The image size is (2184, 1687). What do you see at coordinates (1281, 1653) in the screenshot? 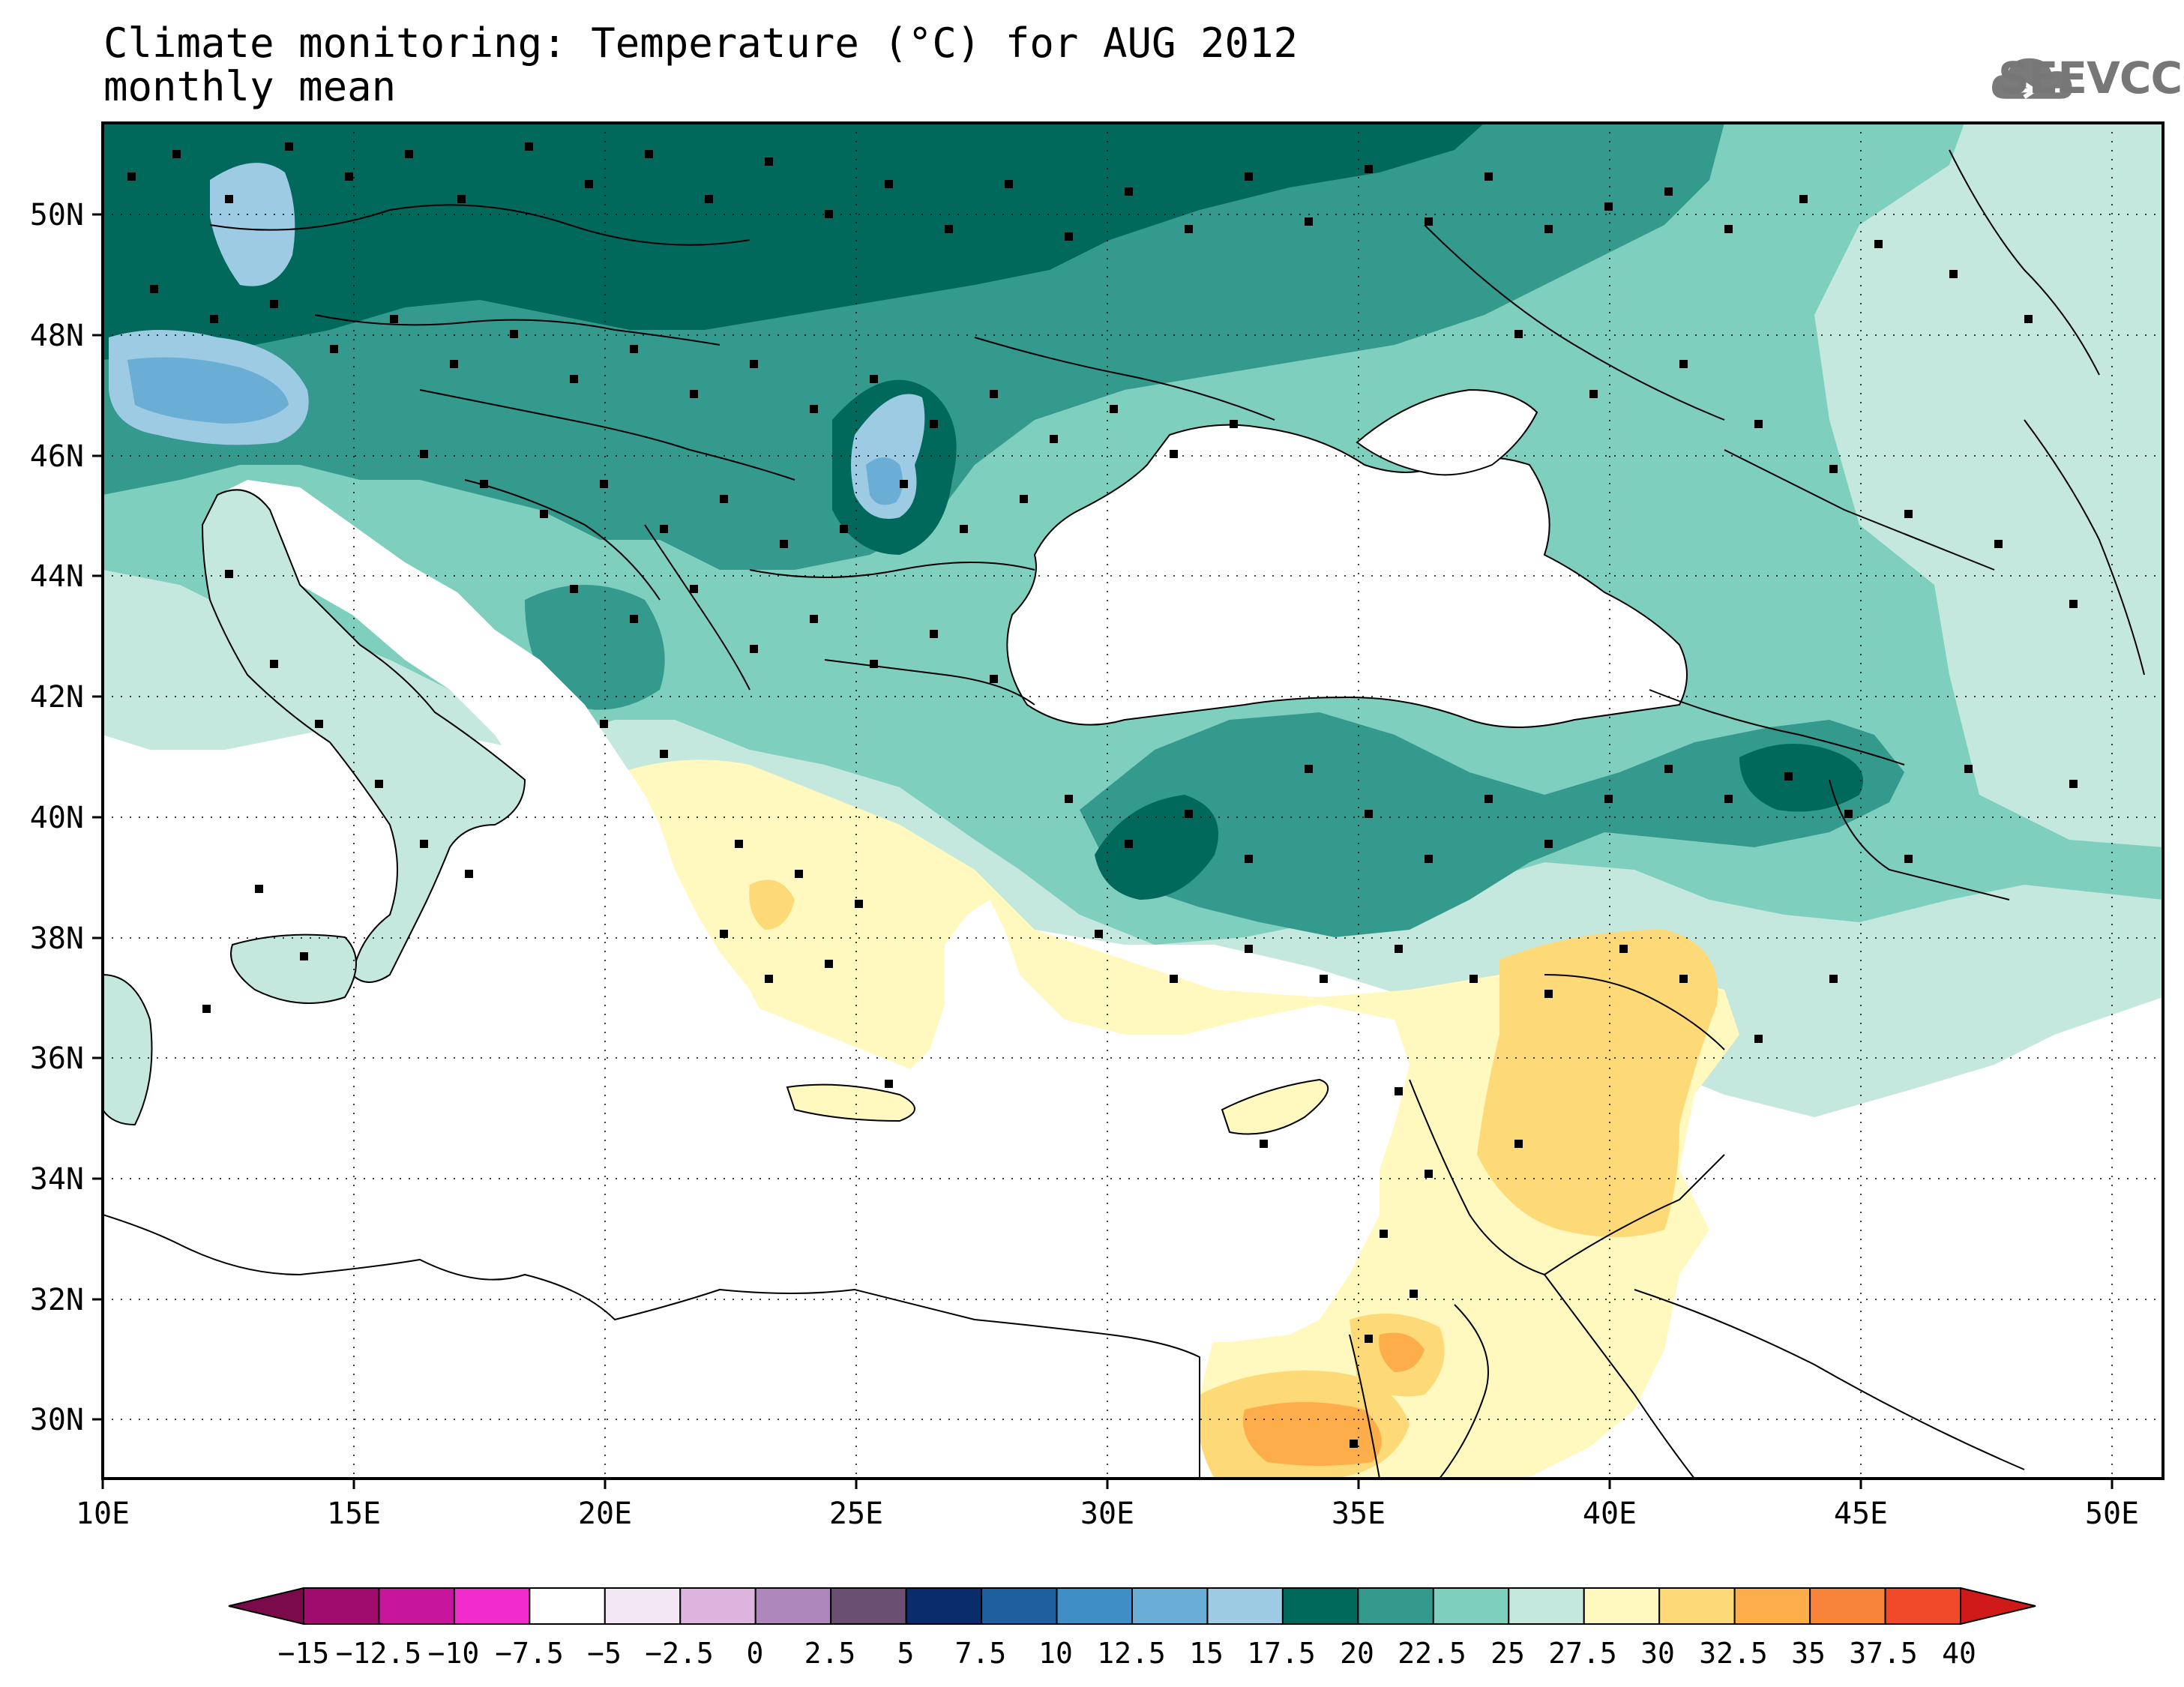
I see `colorbar-label: 17.5` at bounding box center [1281, 1653].